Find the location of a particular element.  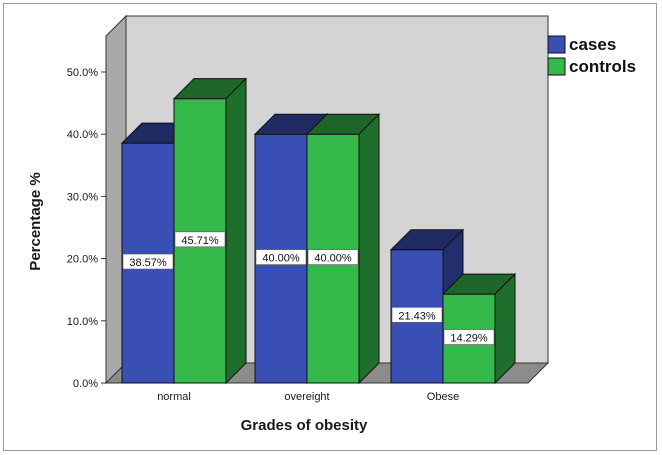

bar-controls-Obese: 14.29% is located at coordinates (479, 328).